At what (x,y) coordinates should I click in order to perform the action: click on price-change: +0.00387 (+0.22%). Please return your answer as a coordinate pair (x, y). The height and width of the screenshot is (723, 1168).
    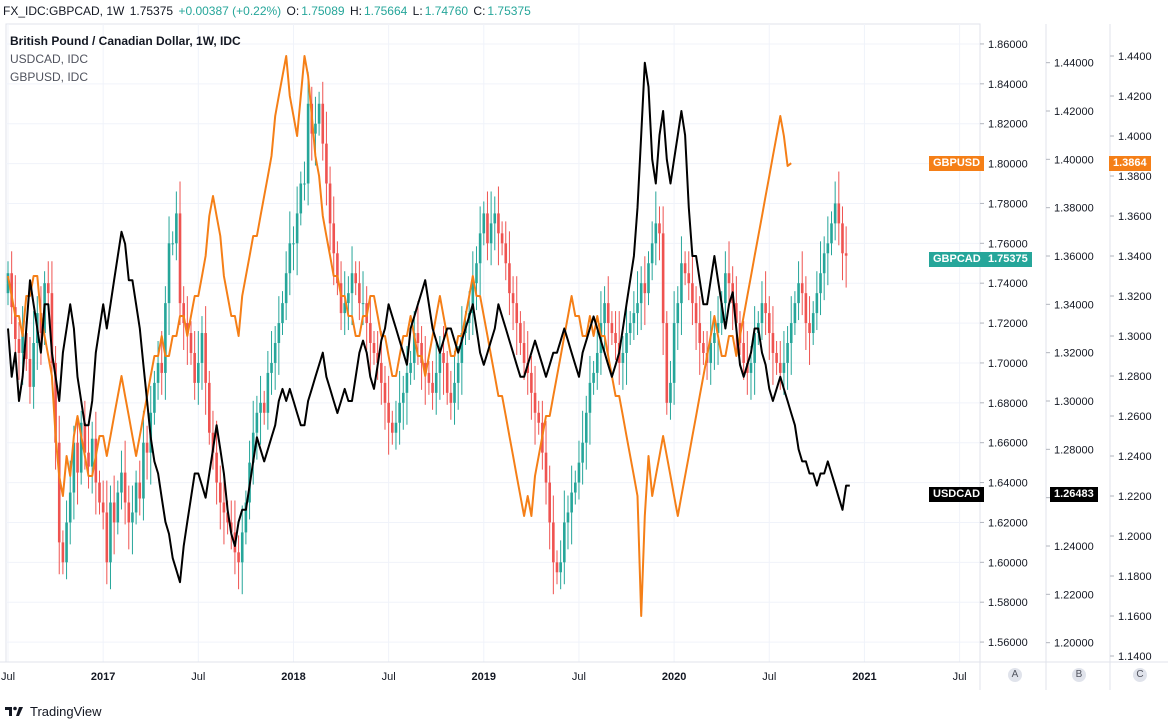
    Looking at the image, I should click on (230, 11).